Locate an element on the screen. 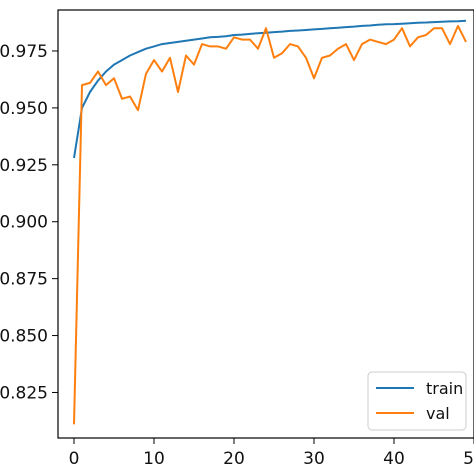  y-tick-label: 0.825 is located at coordinates (24, 393).